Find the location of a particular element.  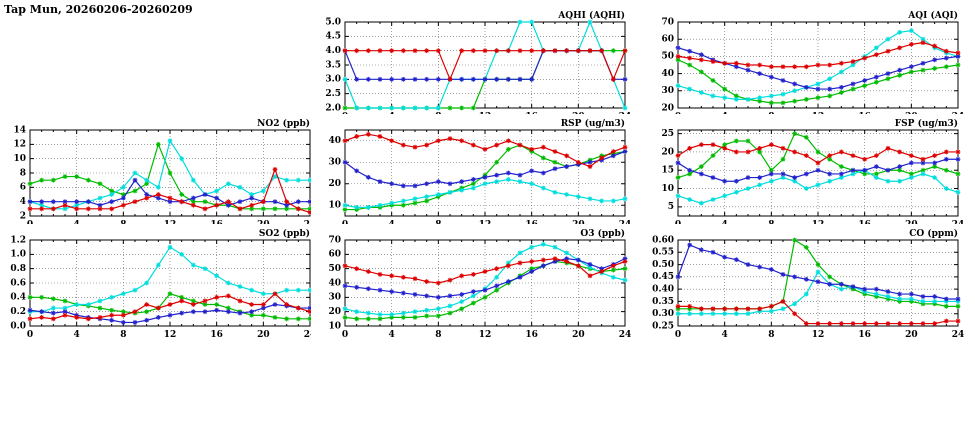

aqi-chart-canvas is located at coordinates (804, 64).